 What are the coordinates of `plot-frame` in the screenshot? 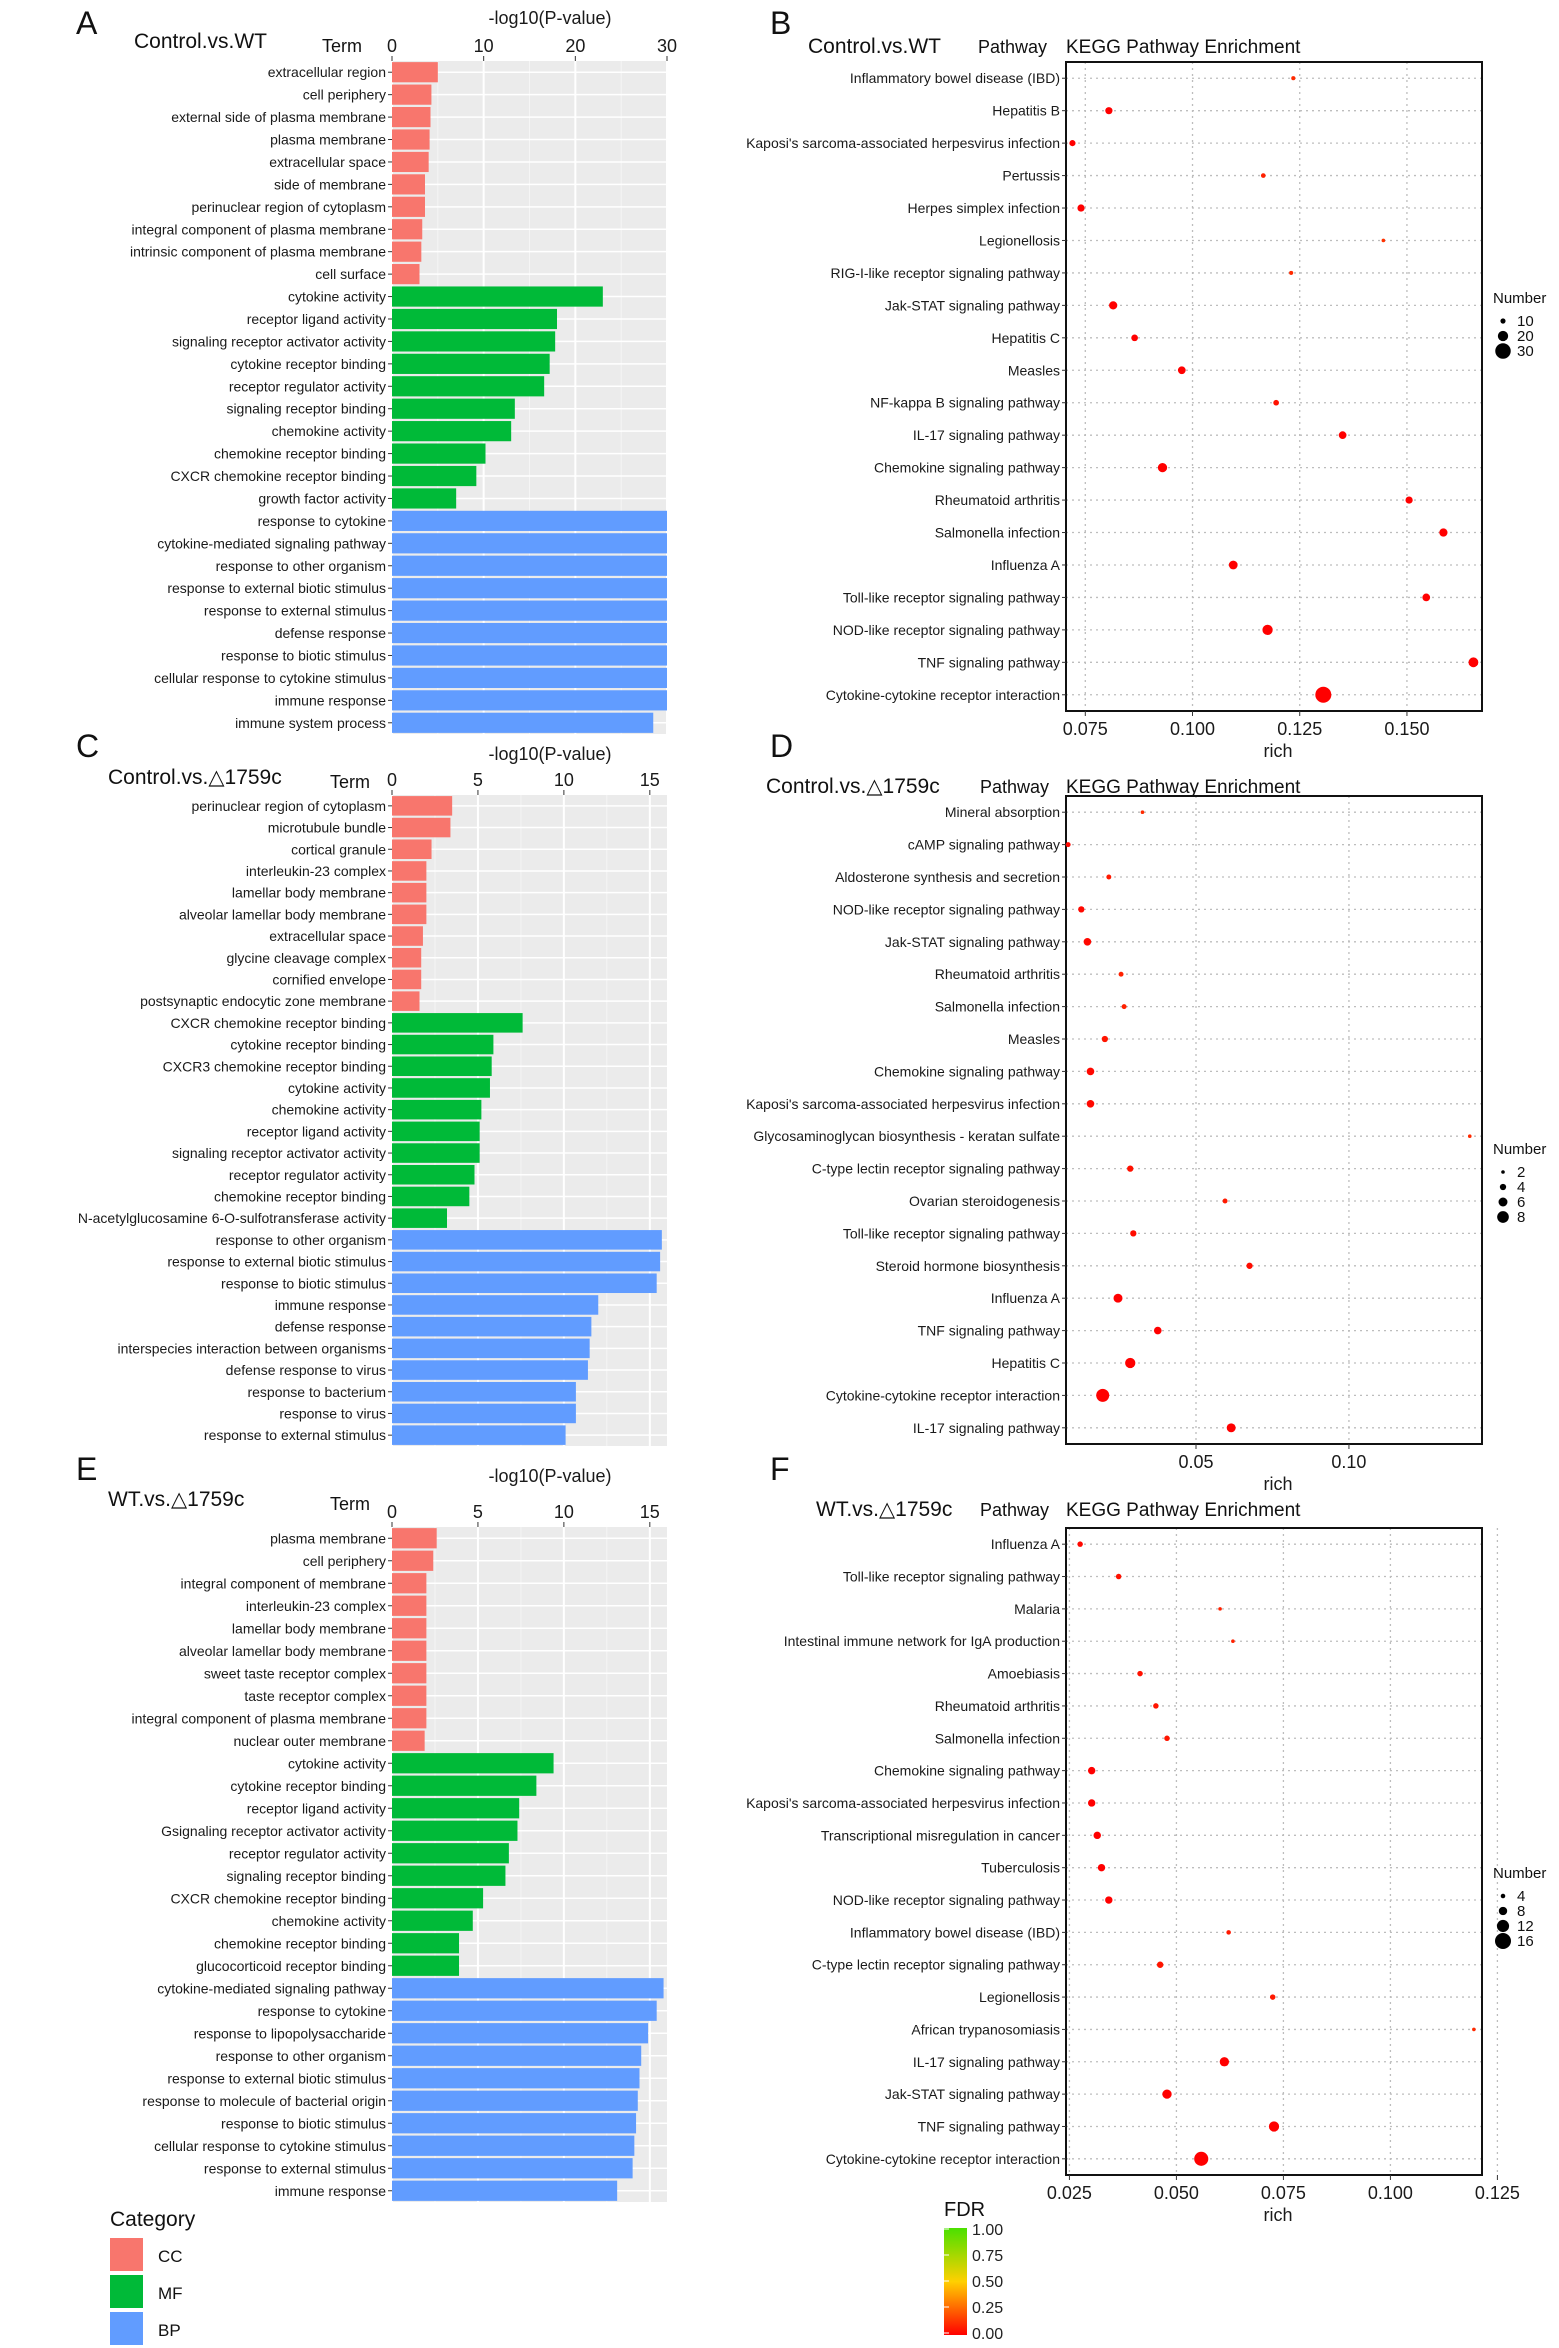 It's located at (1274, 386).